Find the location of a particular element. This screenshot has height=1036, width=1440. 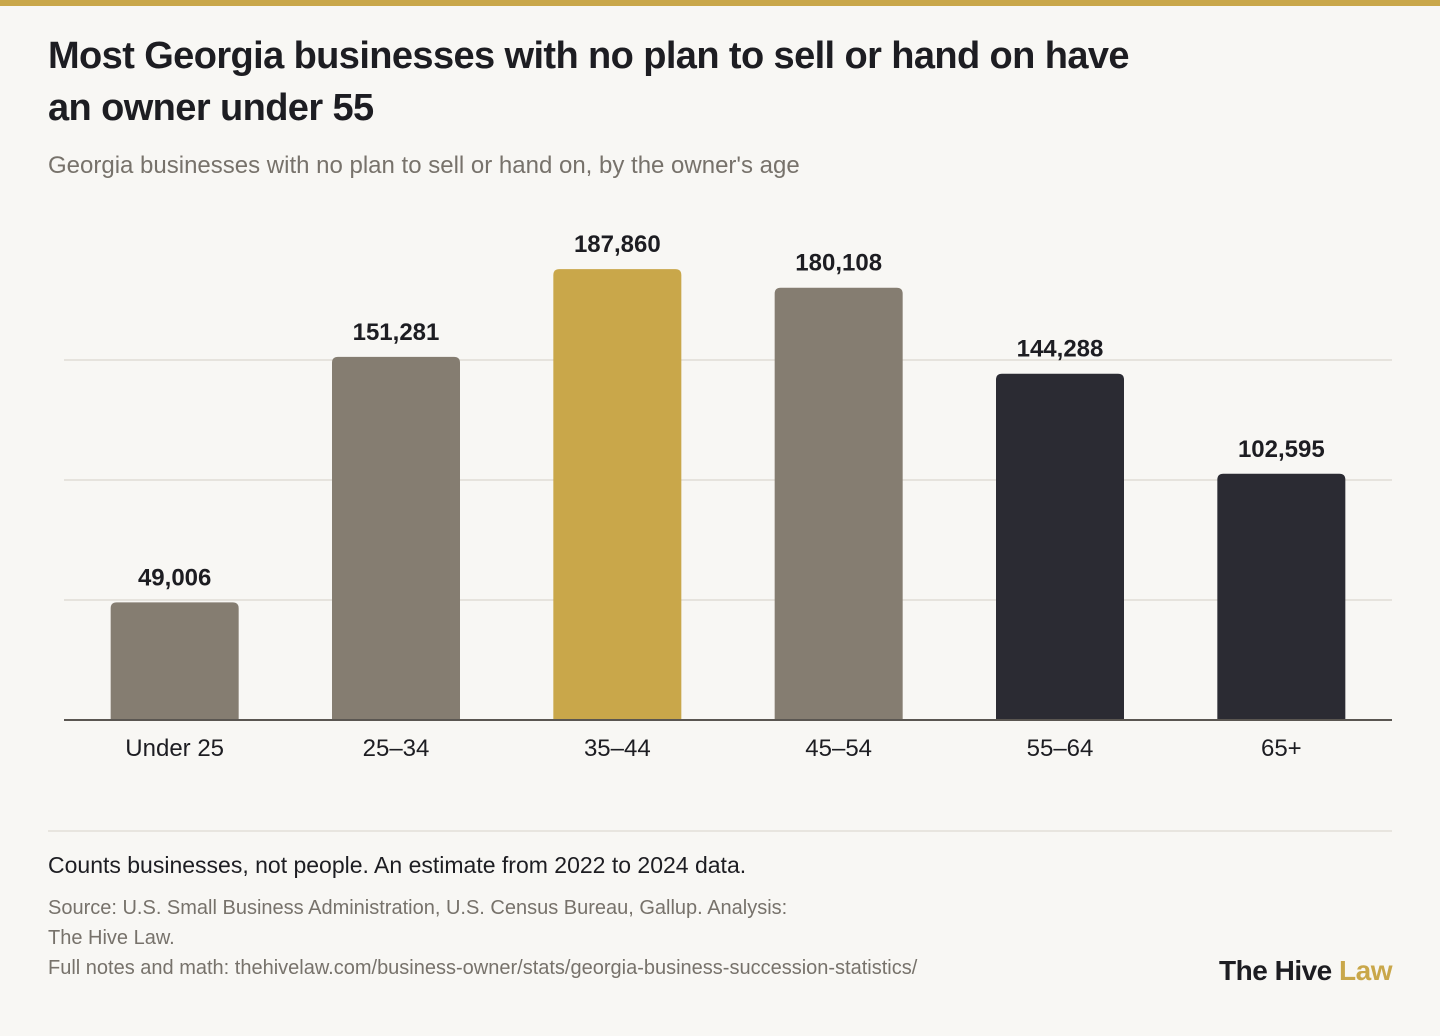

data-label: 151,281 is located at coordinates (396, 332).